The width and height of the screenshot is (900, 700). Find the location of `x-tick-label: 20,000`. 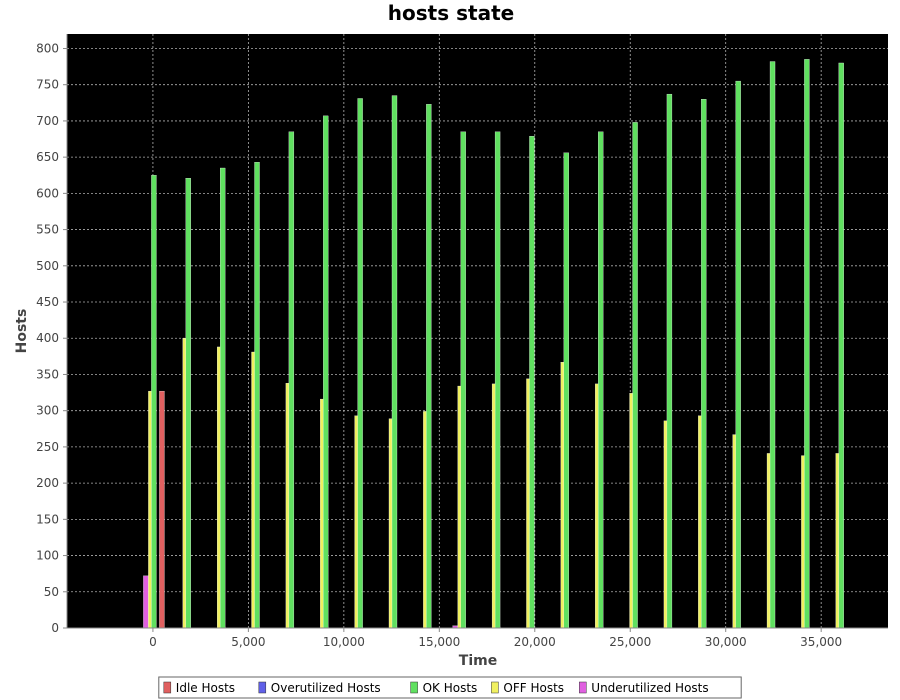

x-tick-label: 20,000 is located at coordinates (535, 642).